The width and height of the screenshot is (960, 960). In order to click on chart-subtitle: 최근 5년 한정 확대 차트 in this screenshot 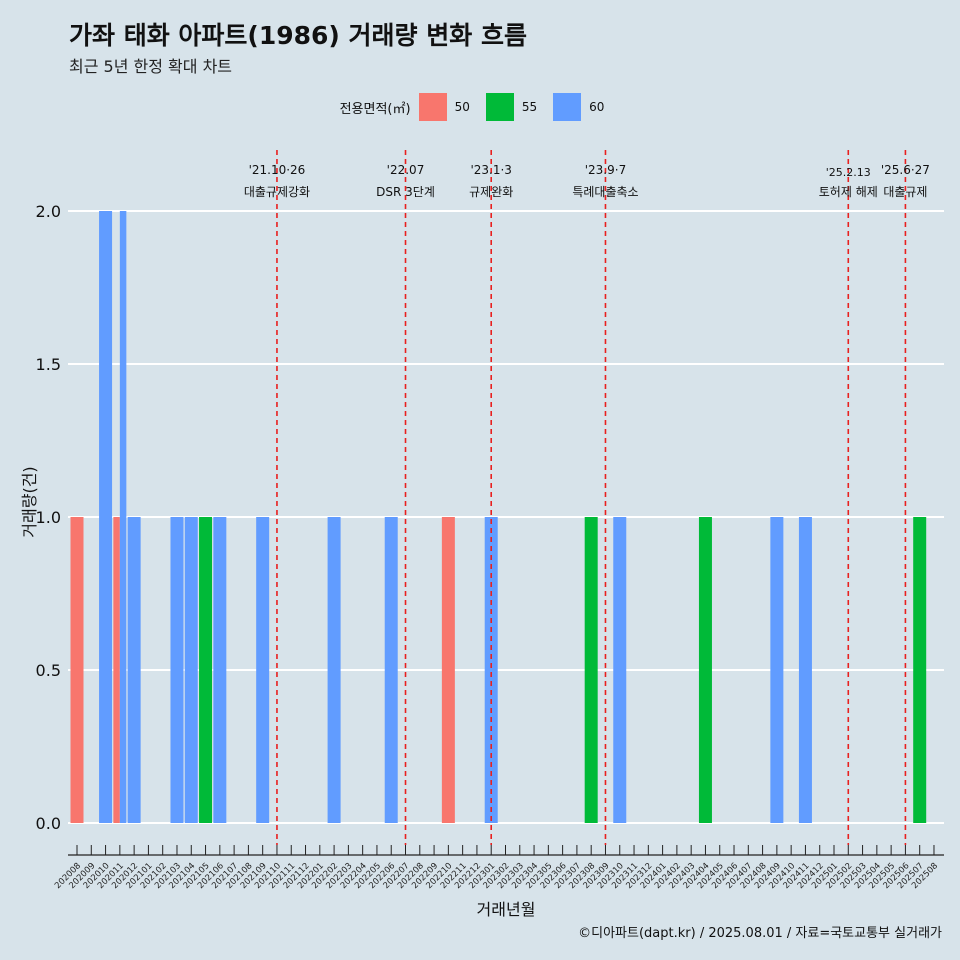, I will do `click(151, 66)`.